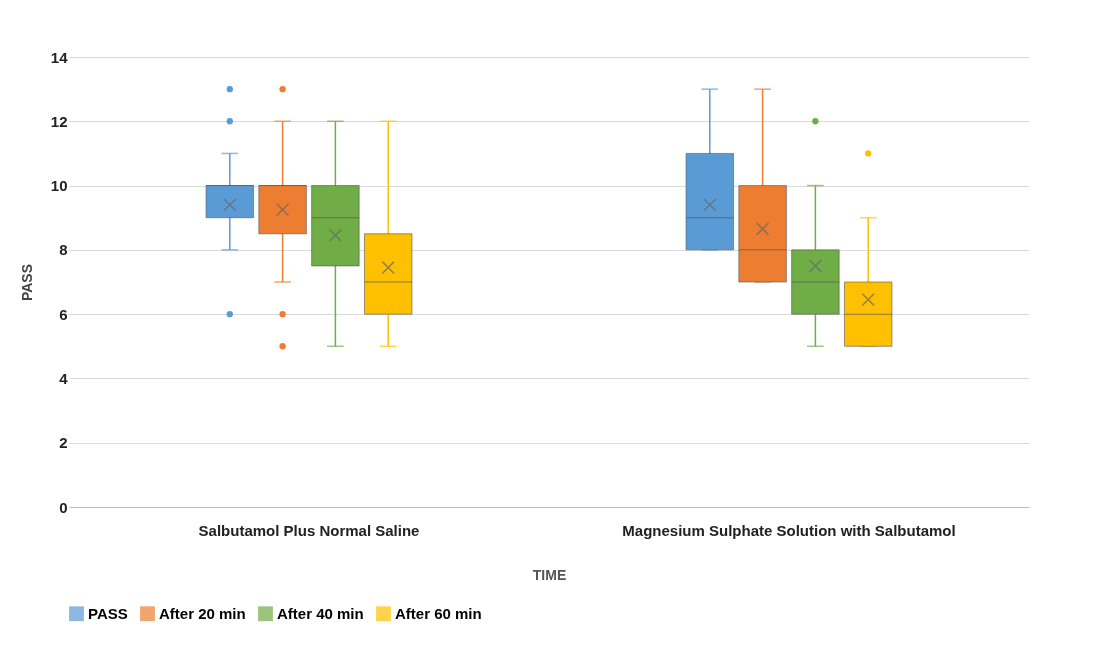 The height and width of the screenshot is (666, 1099). What do you see at coordinates (438, 613) in the screenshot?
I see `legend-label: After 60 min` at bounding box center [438, 613].